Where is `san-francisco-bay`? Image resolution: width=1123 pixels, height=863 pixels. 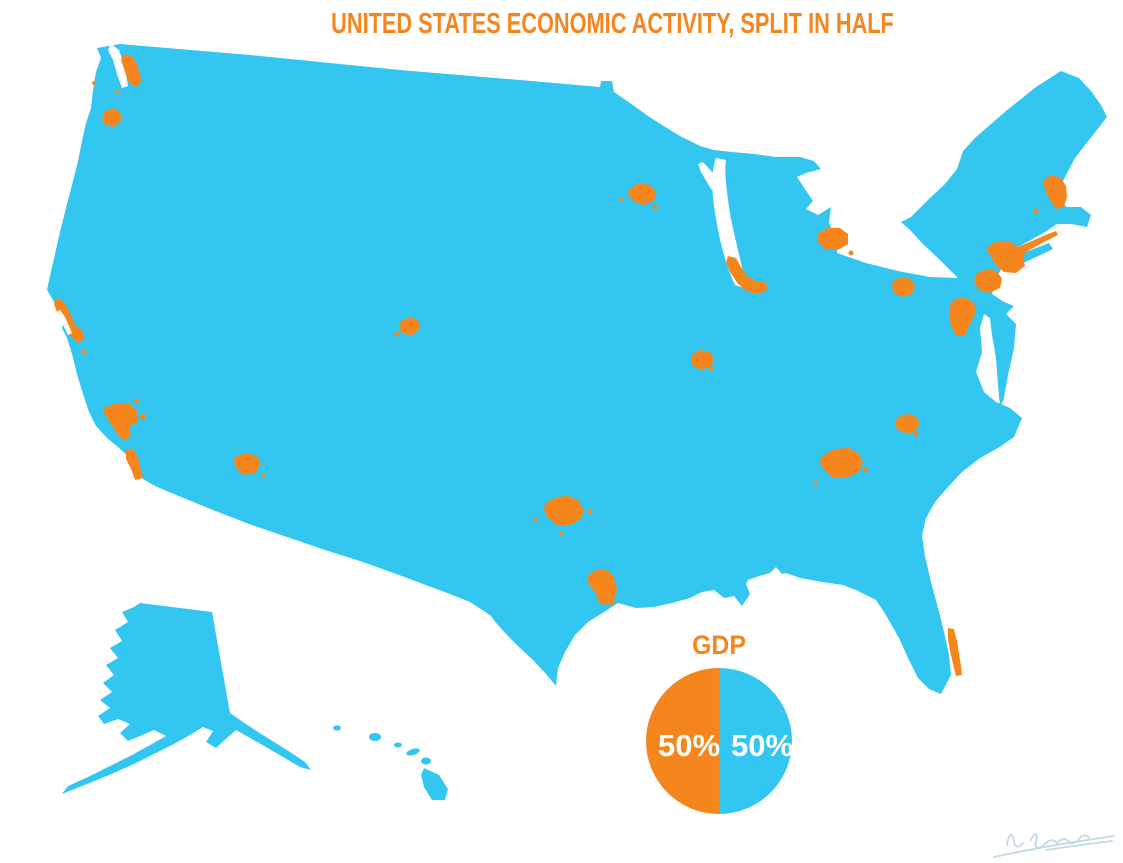
san-francisco-bay is located at coordinates (64, 322).